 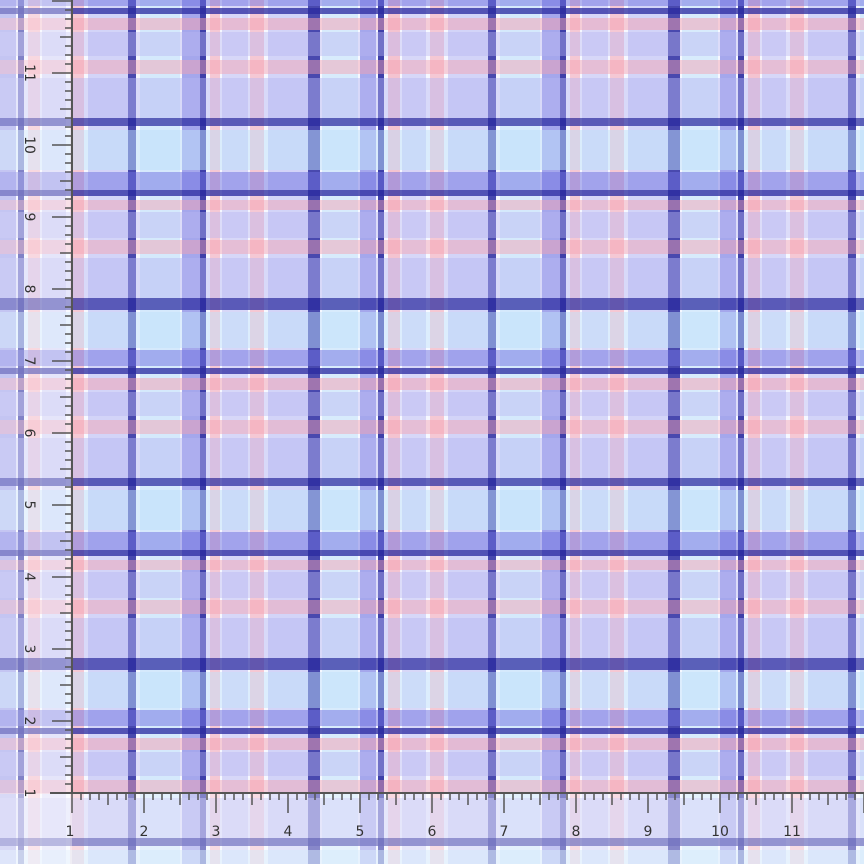 I want to click on ruler-bottom-label: 2, so click(x=144, y=832).